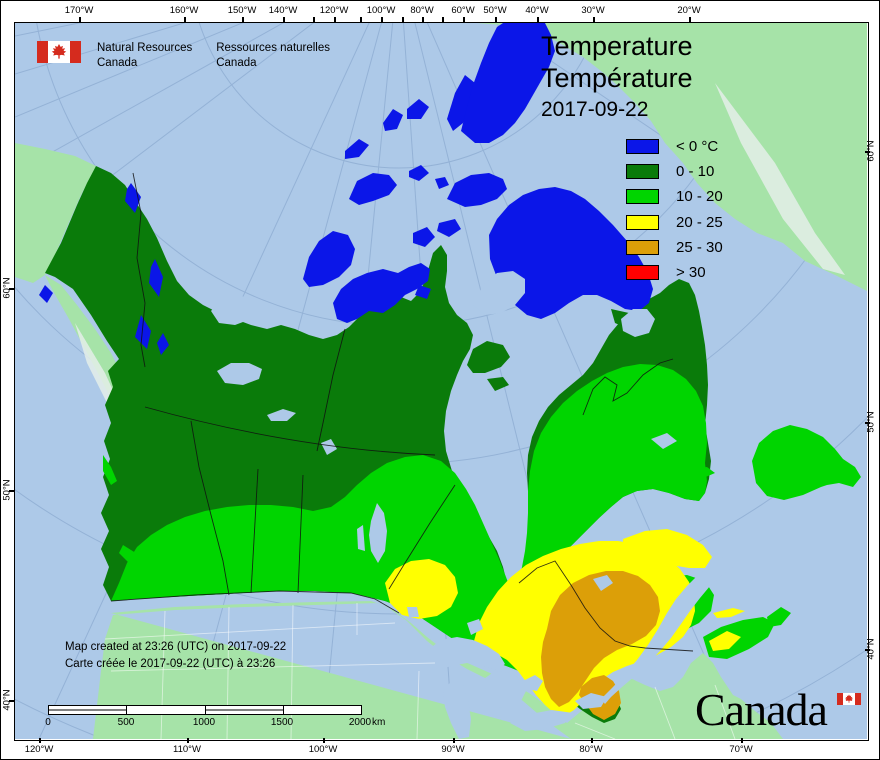  Describe the element at coordinates (449, 228) in the screenshot. I see `somerset-island` at that location.